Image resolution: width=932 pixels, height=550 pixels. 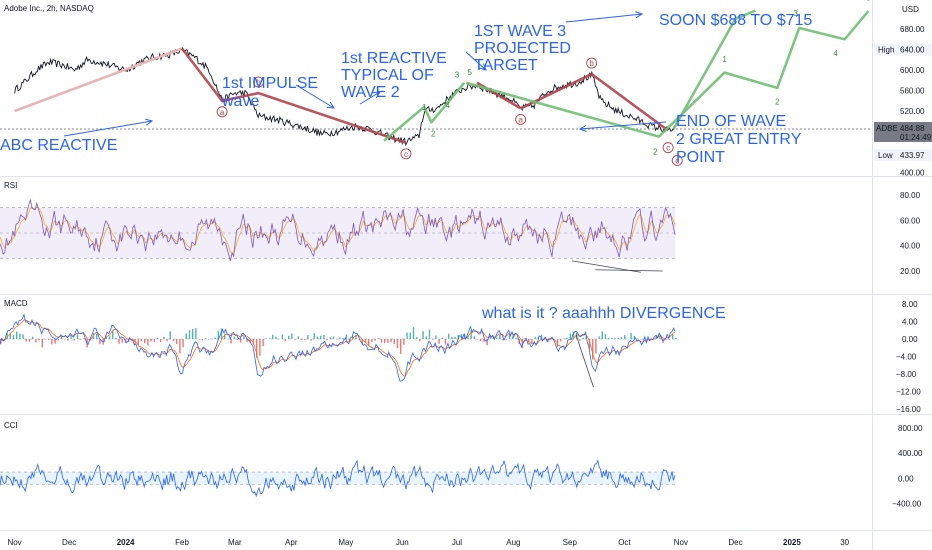 I want to click on annotation-end-wave2-line-2: 2 GREAT ENTRY, so click(x=739, y=139).